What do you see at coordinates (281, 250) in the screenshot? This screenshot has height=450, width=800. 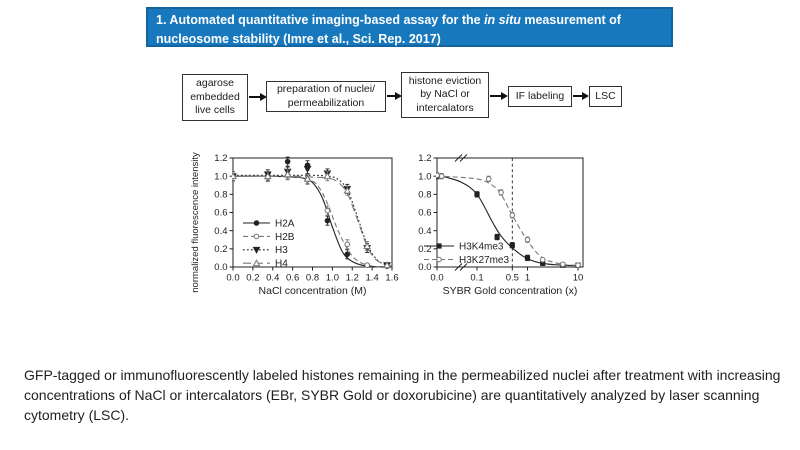 I see `legend-label: H3` at bounding box center [281, 250].